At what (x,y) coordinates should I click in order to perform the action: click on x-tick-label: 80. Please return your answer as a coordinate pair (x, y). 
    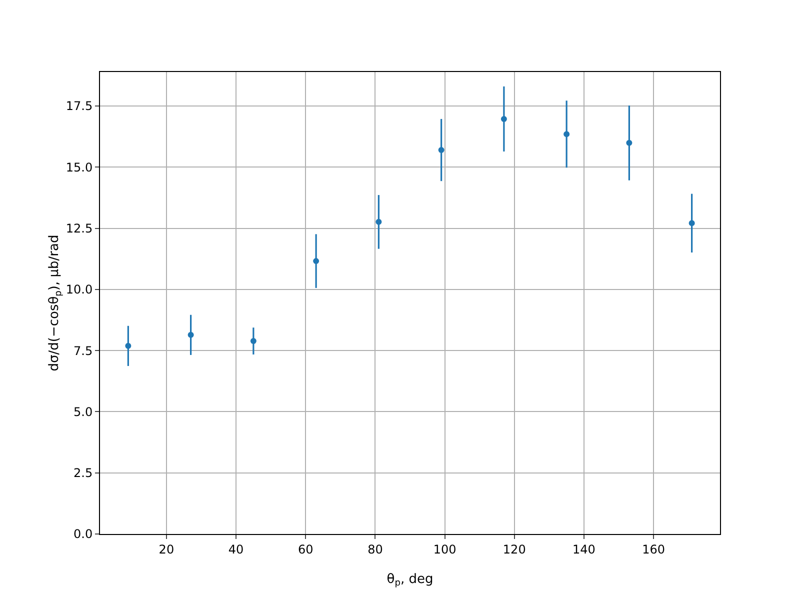
    Looking at the image, I should click on (375, 549).